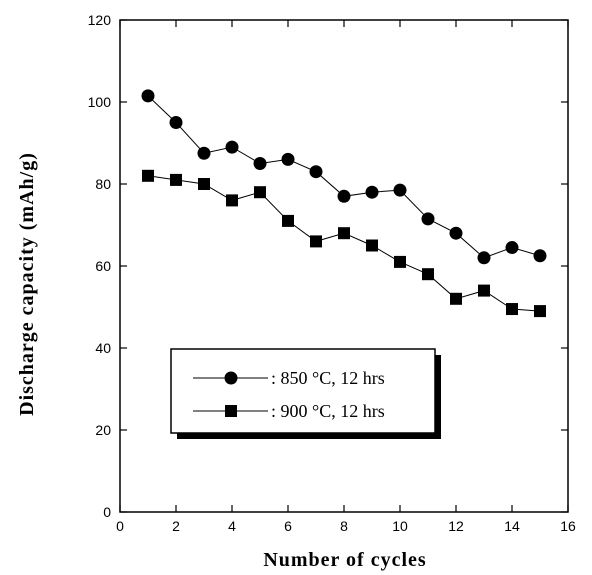 This screenshot has width=592, height=575. I want to click on legend: : 850 °C, 12 hrs : 900 °C, 12 hrs, so click(305, 393).